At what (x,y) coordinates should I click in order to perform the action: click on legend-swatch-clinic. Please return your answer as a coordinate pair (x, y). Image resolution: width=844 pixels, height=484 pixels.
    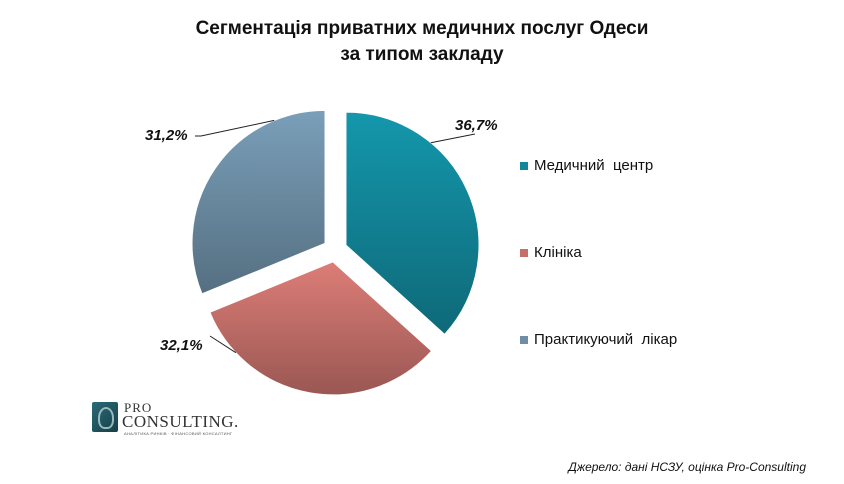
    Looking at the image, I should click on (524, 252).